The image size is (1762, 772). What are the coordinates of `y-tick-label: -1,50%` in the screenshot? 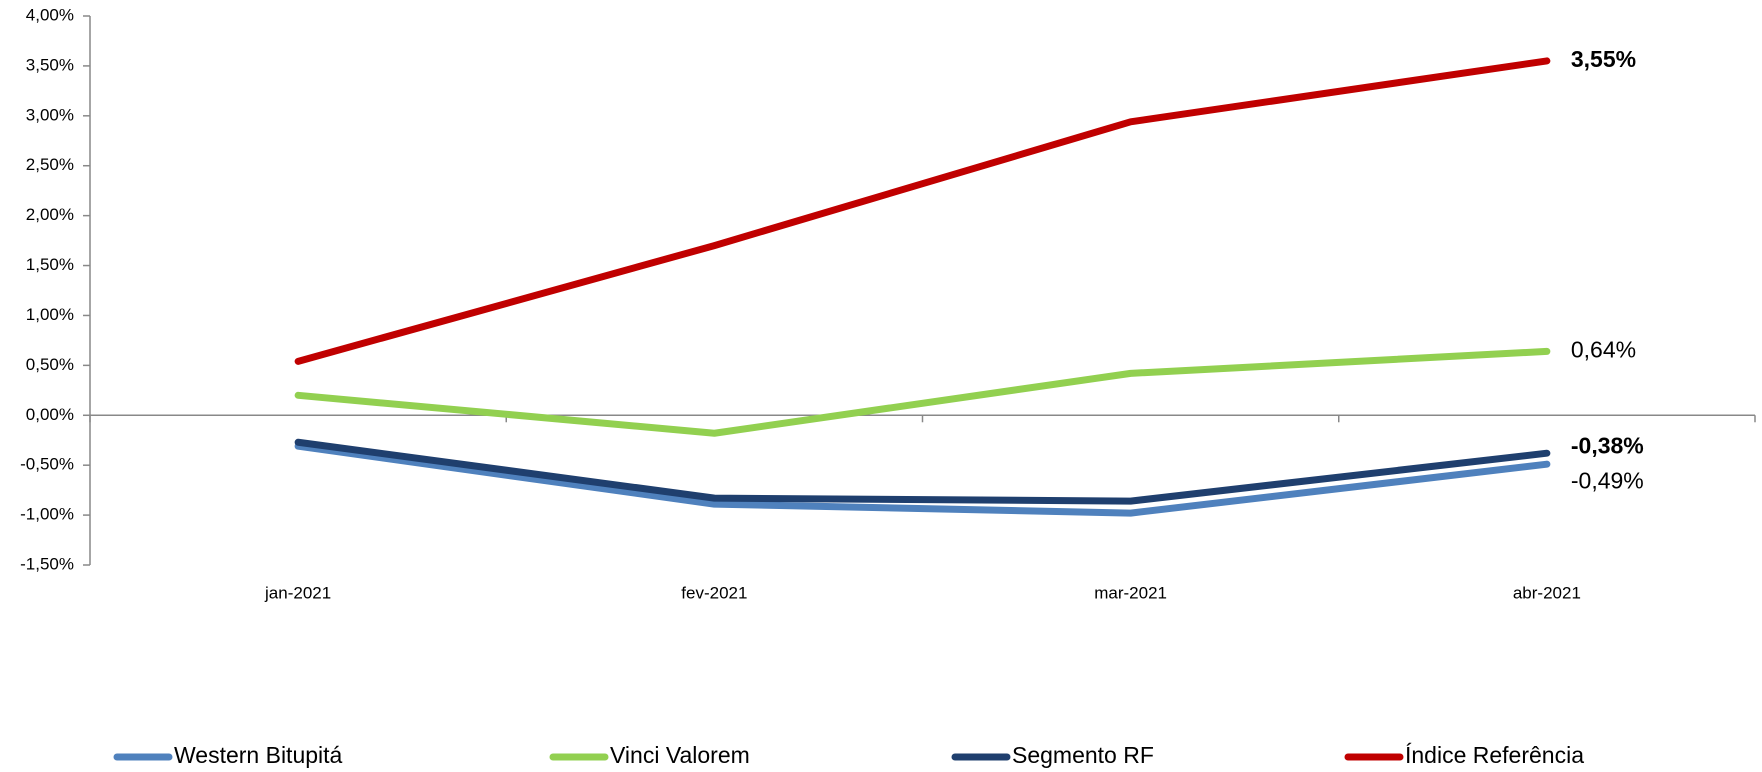 It's located at (47, 563).